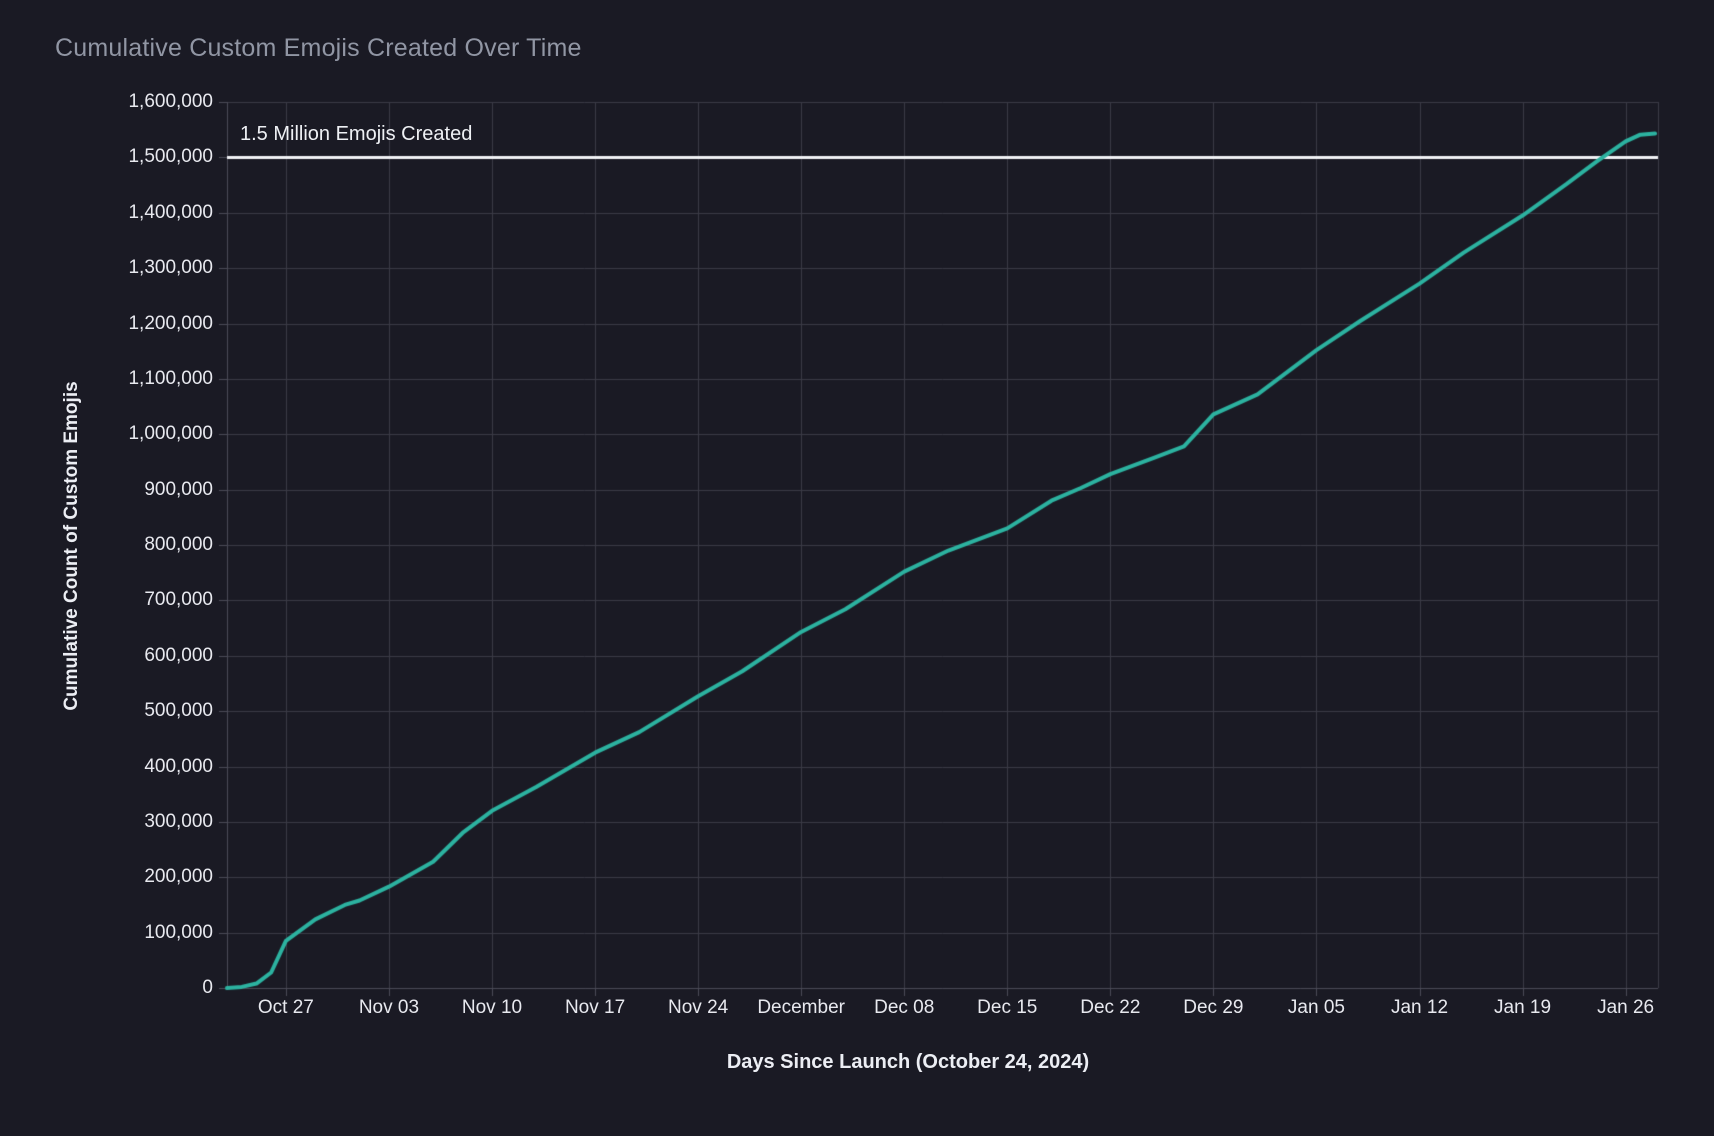 This screenshot has height=1136, width=1714. I want to click on x-tick-label: Dec 29, so click(1213, 1007).